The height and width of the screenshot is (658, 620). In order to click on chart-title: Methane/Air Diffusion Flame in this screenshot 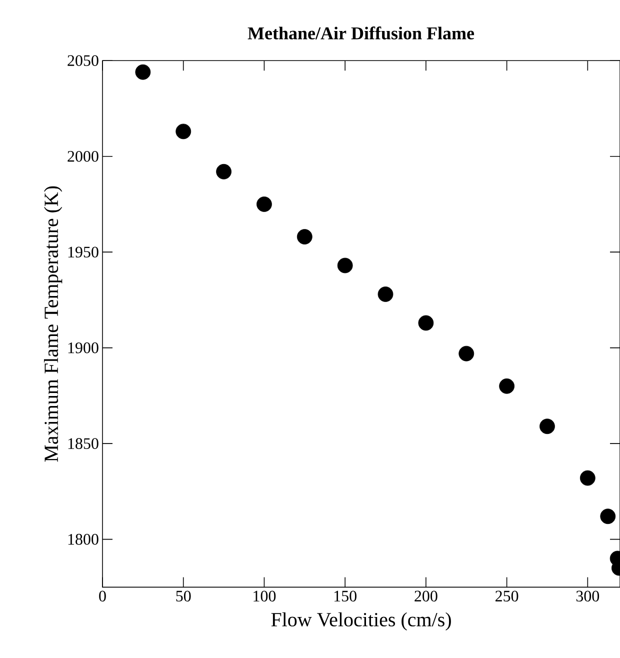, I will do `click(361, 33)`.